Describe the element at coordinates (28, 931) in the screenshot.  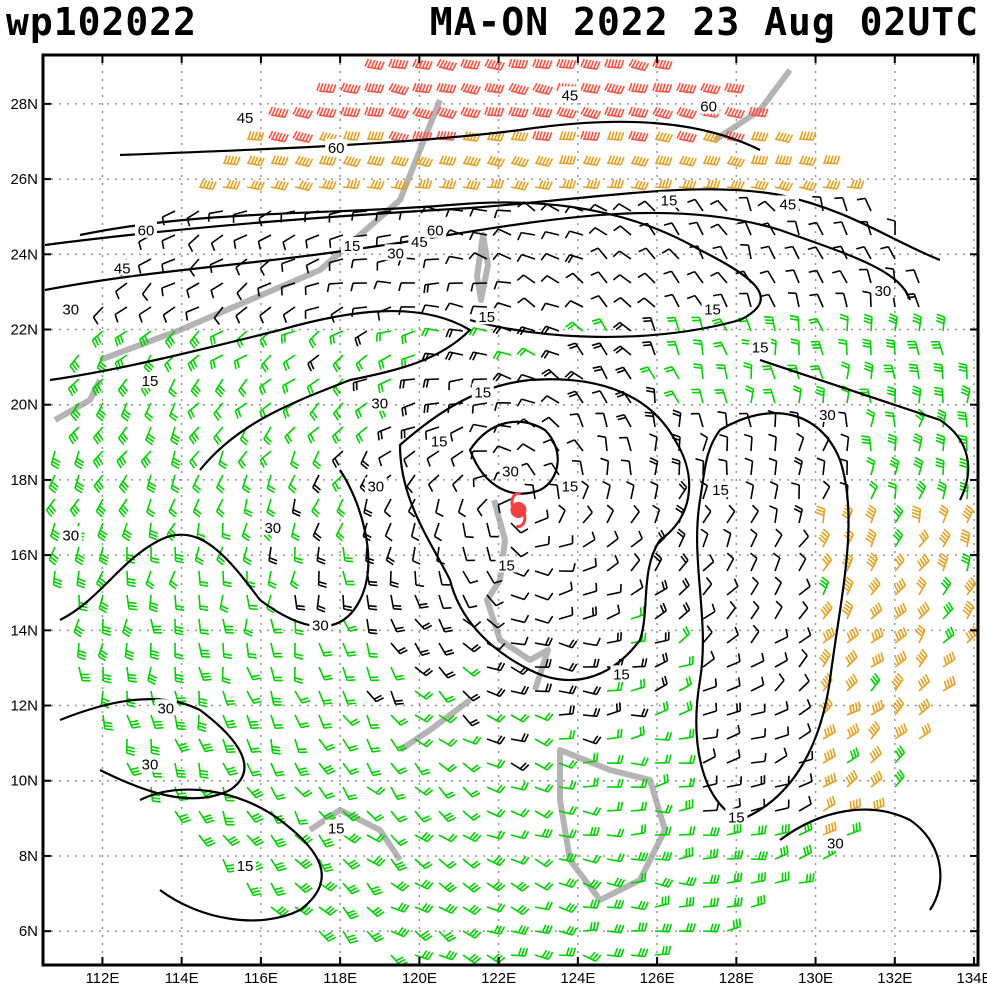
I see `lat-tick-label: 6N` at that location.